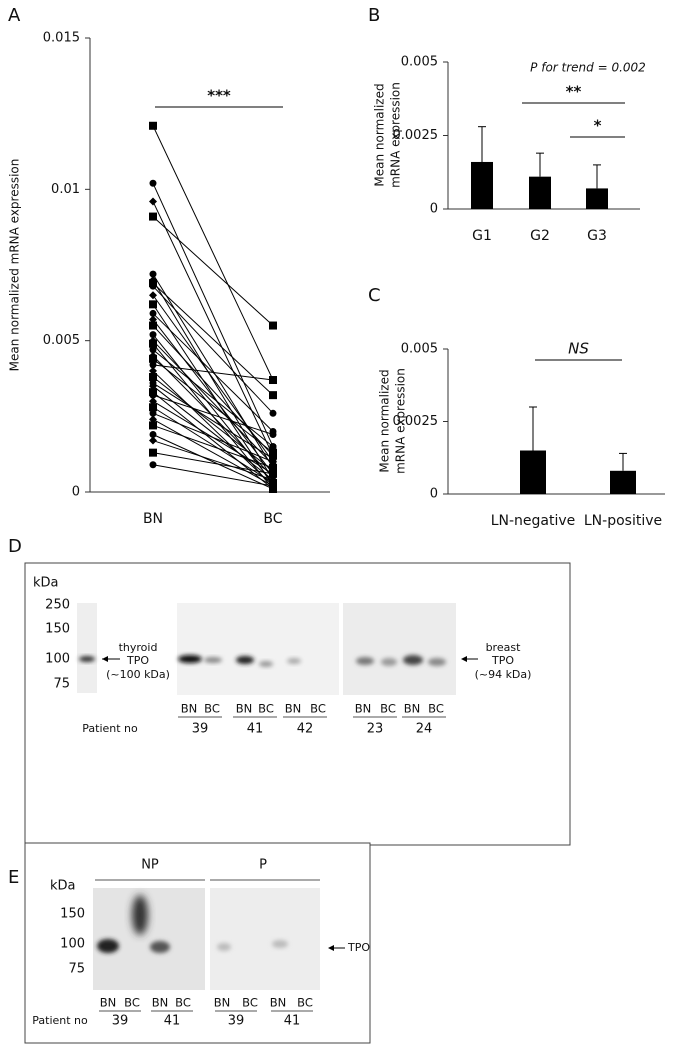 The image size is (675, 1047). What do you see at coordinates (138, 647) in the screenshot?
I see `annotation: thyroid` at bounding box center [138, 647].